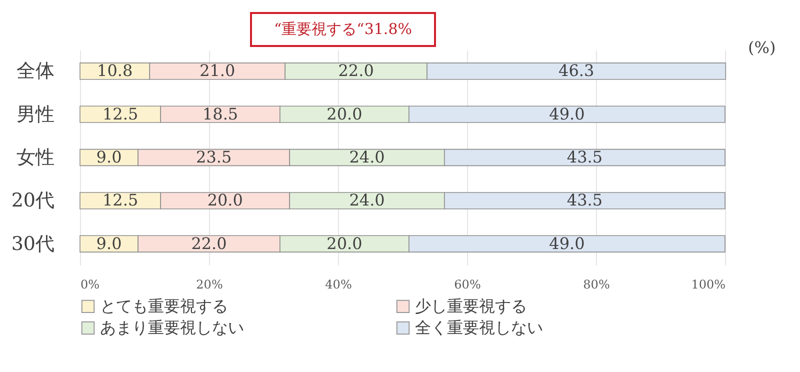  I want to click on x-tick-label: 40%, so click(338, 285).